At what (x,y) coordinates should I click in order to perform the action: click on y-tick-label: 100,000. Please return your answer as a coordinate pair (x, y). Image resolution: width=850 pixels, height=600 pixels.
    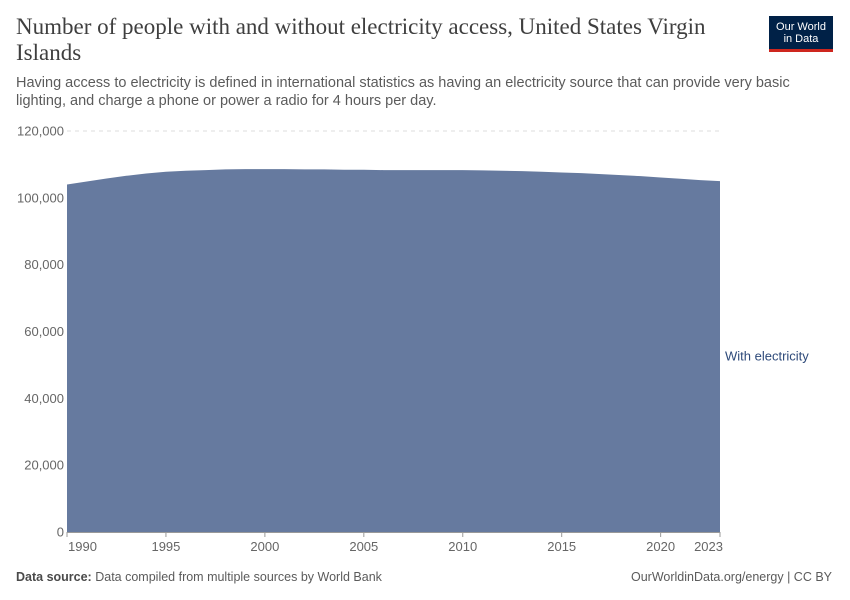
    Looking at the image, I should click on (40, 197).